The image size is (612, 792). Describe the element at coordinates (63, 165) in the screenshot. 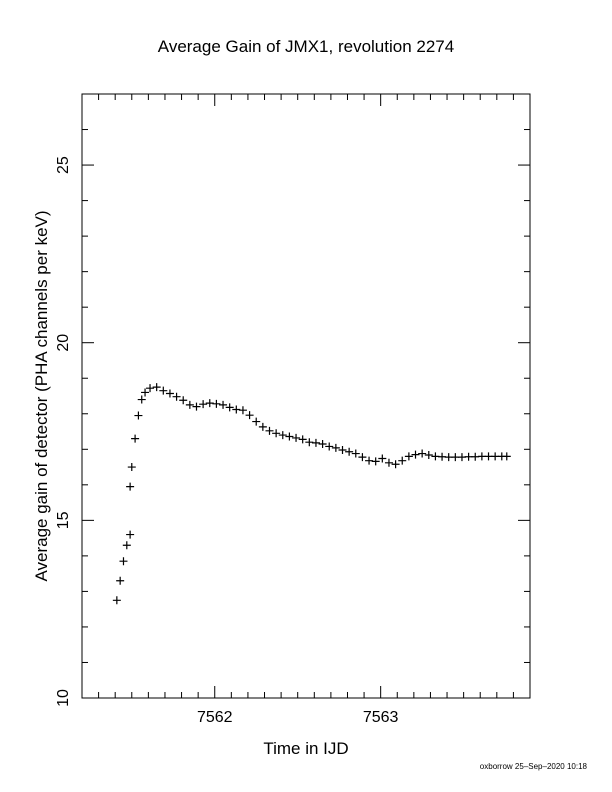

I see `y-tick-label: 25` at that location.